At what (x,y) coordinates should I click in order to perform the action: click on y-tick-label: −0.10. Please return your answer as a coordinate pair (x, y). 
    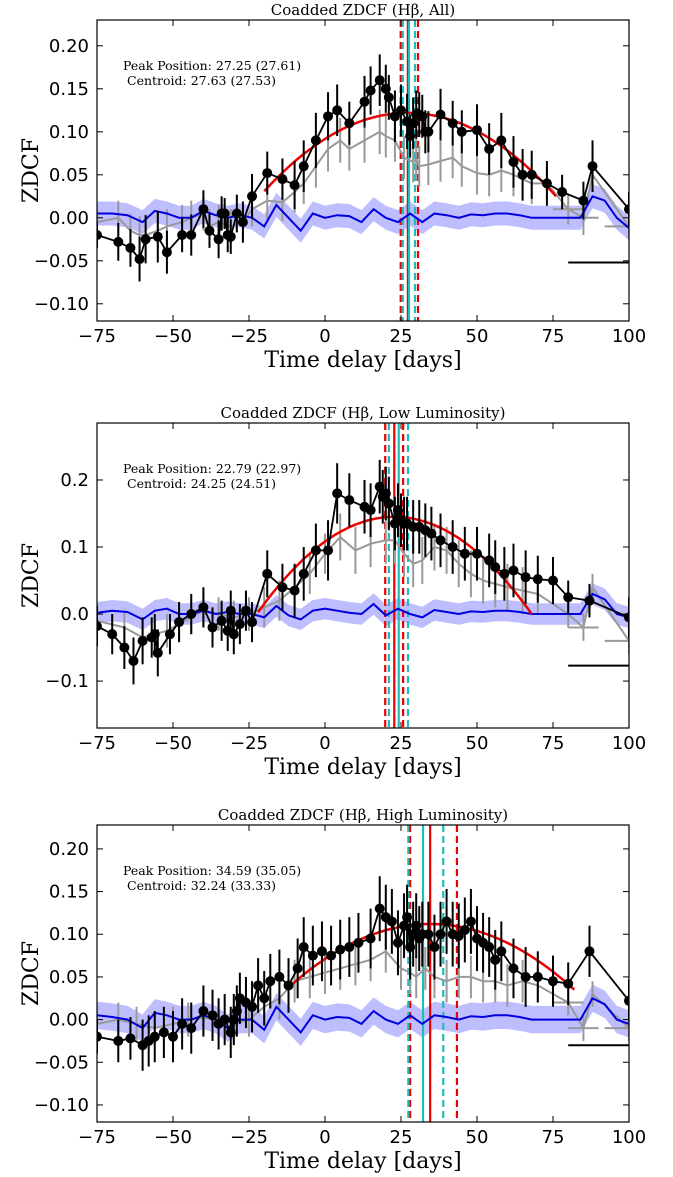
    Looking at the image, I should click on (61, 304).